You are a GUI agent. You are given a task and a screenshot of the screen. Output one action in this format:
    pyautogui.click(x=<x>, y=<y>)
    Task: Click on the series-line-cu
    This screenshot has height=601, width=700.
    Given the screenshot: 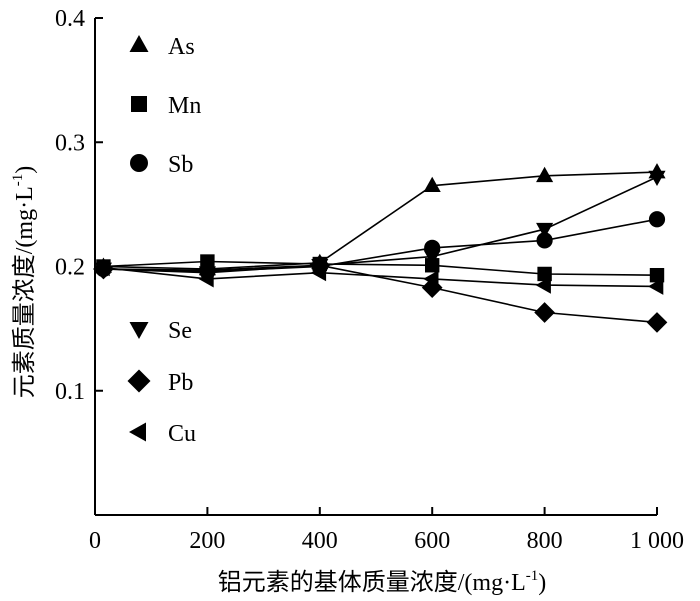 What is the action you would take?
    pyautogui.click(x=380, y=277)
    